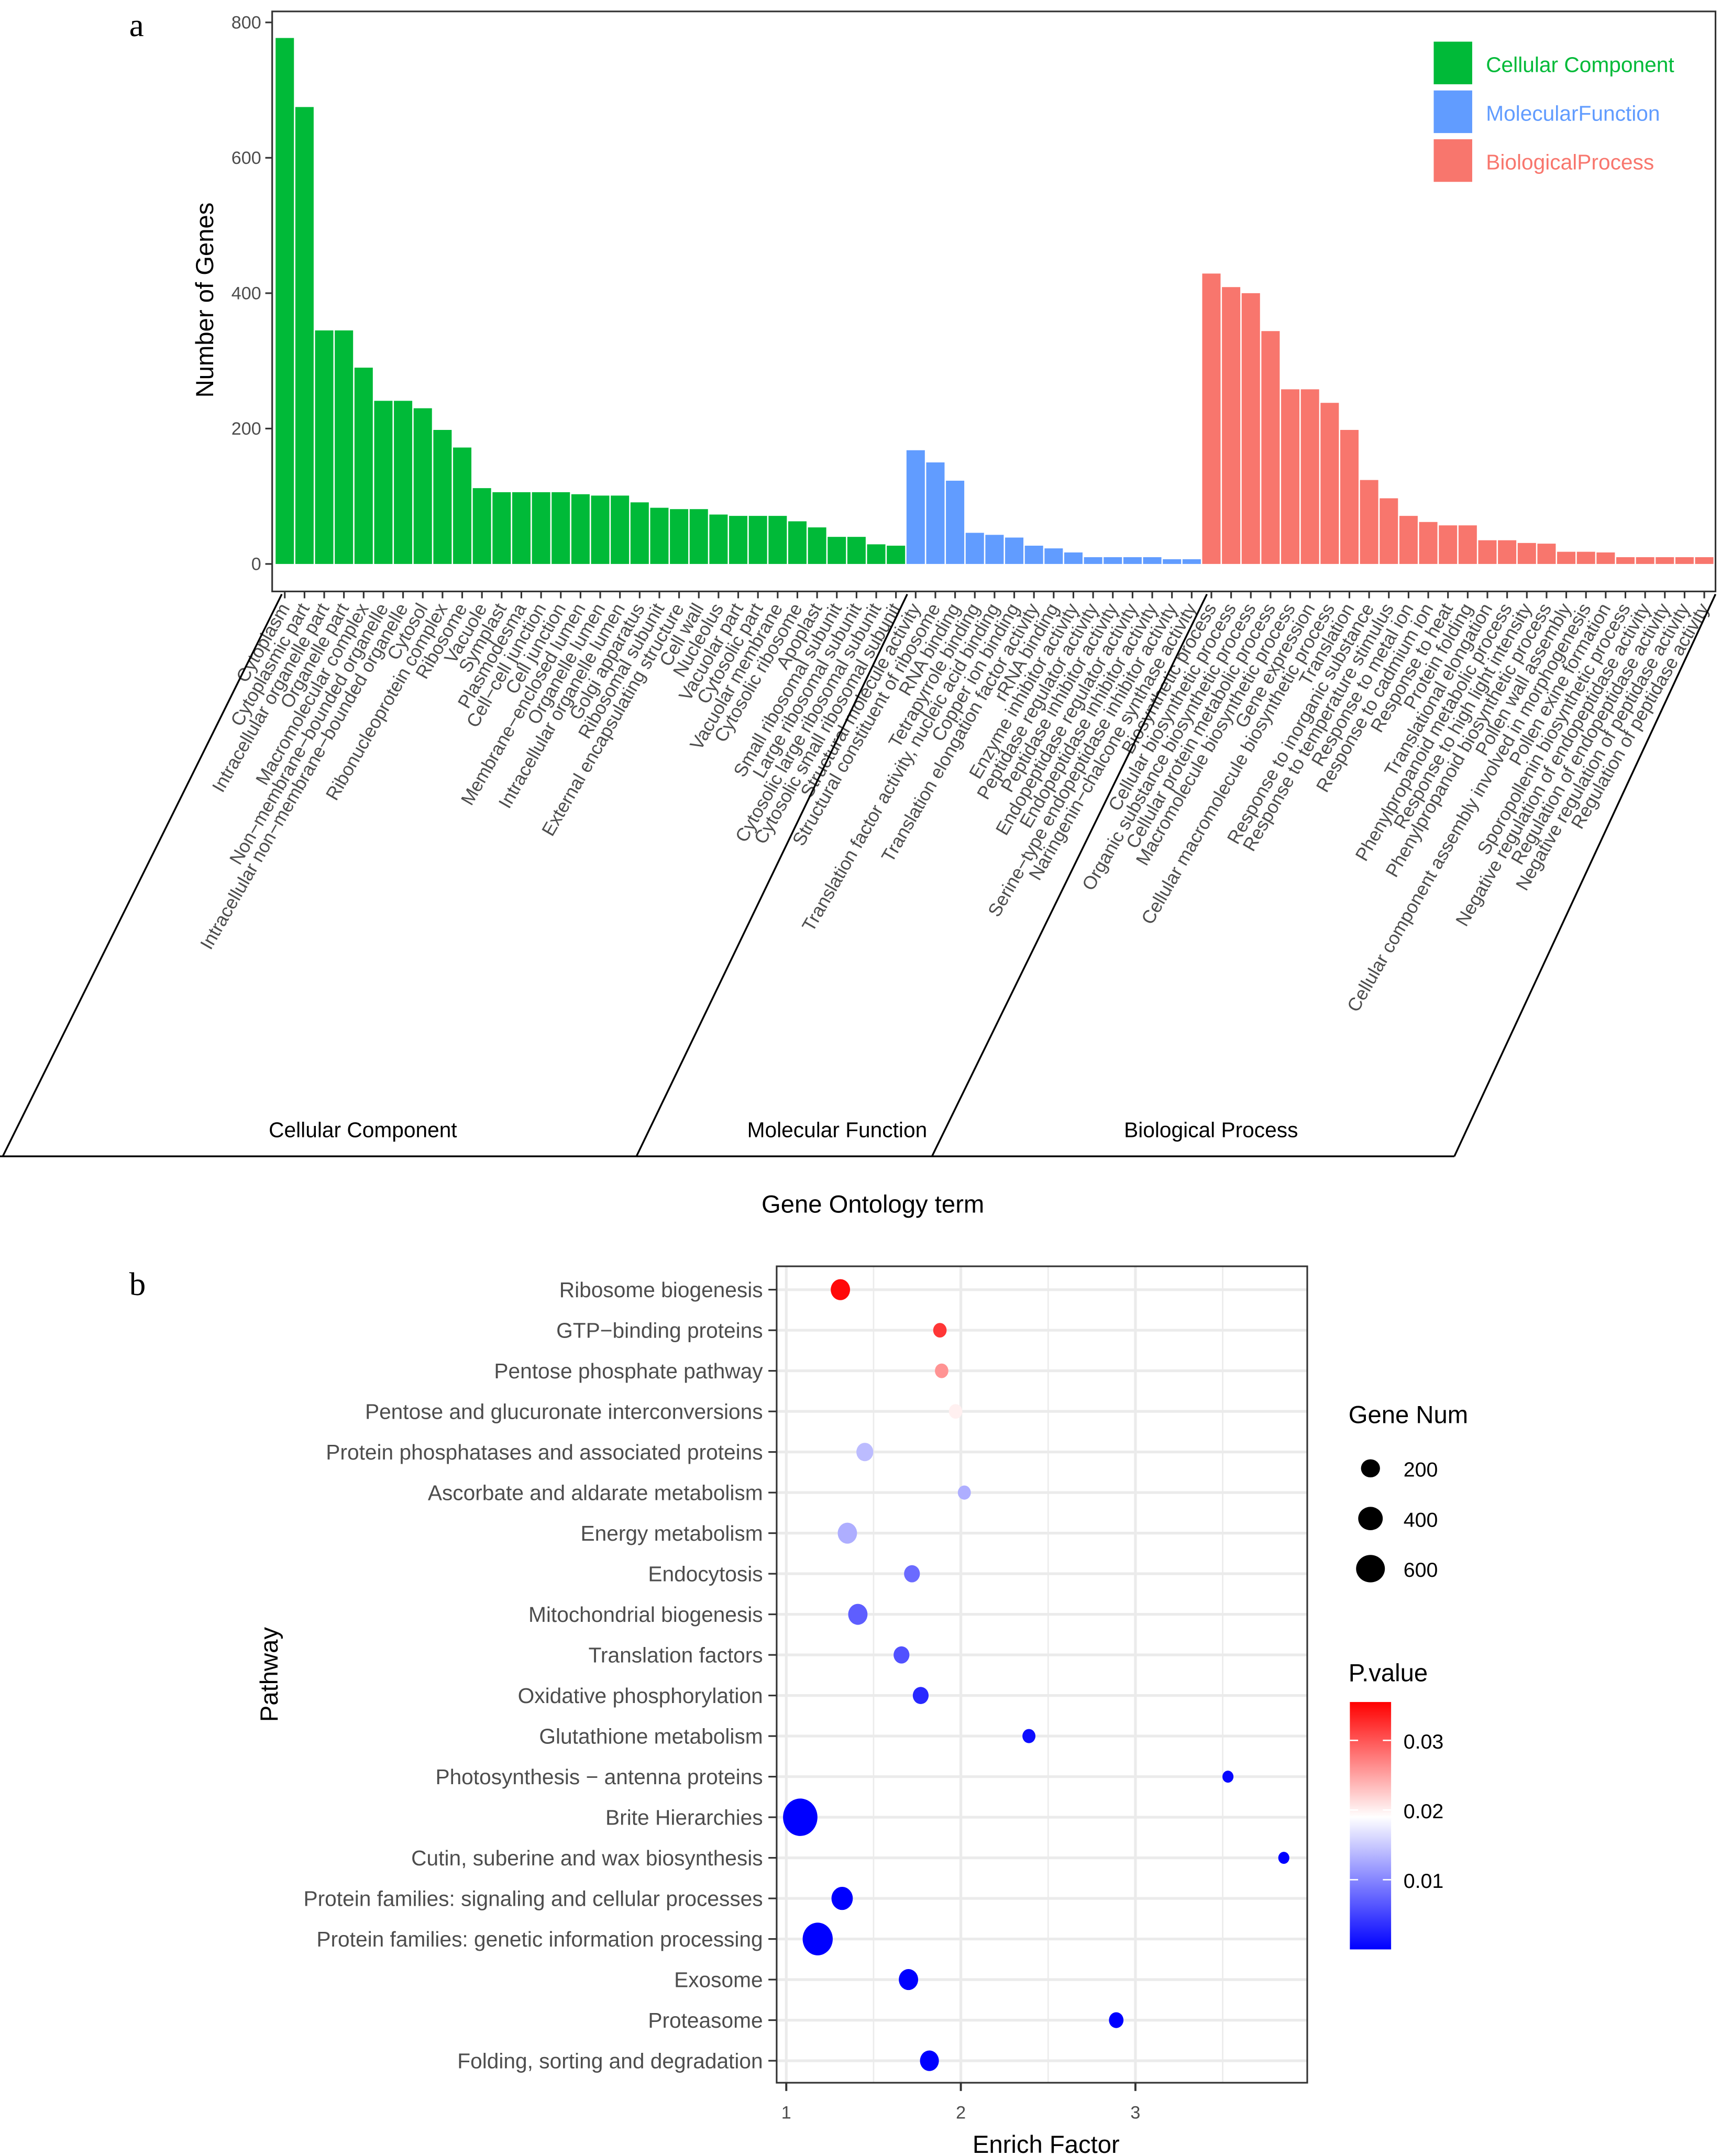  I want to click on pathway-label: Photosynthesis − antenna proteins, so click(599, 1777).